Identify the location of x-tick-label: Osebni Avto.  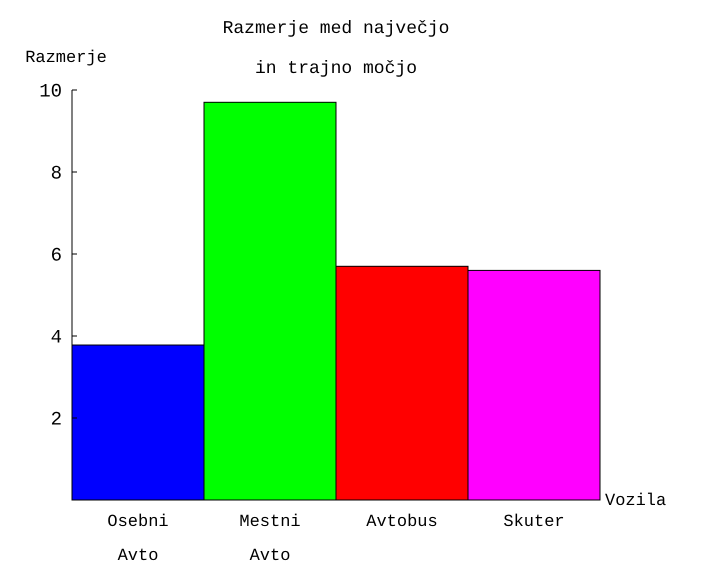
(138, 539).